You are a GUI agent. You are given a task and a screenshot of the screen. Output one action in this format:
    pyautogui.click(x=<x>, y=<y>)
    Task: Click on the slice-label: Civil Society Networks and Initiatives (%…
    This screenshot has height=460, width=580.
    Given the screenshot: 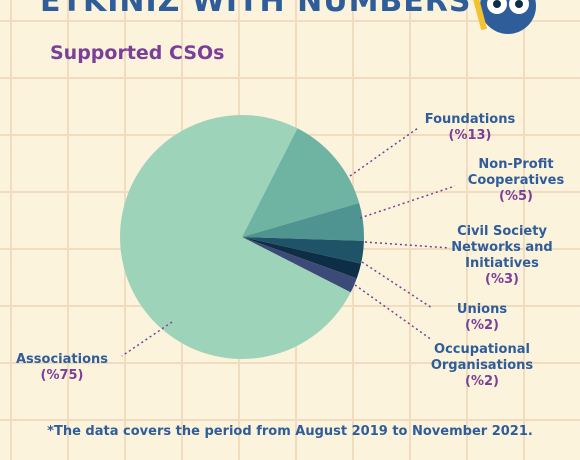 What is the action you would take?
    pyautogui.click(x=502, y=256)
    